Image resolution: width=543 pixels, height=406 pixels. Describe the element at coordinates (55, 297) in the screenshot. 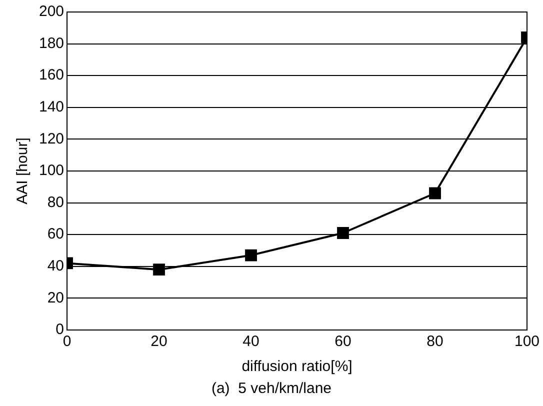

I see `y-tick-label: 20` at that location.